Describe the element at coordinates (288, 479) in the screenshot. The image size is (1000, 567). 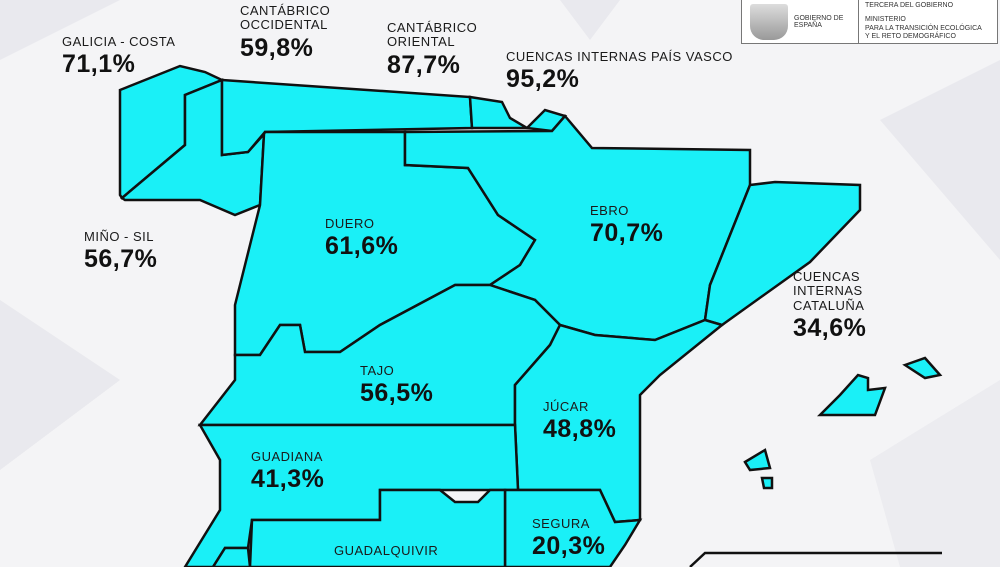
I see `basin-value: 41,3%` at that location.